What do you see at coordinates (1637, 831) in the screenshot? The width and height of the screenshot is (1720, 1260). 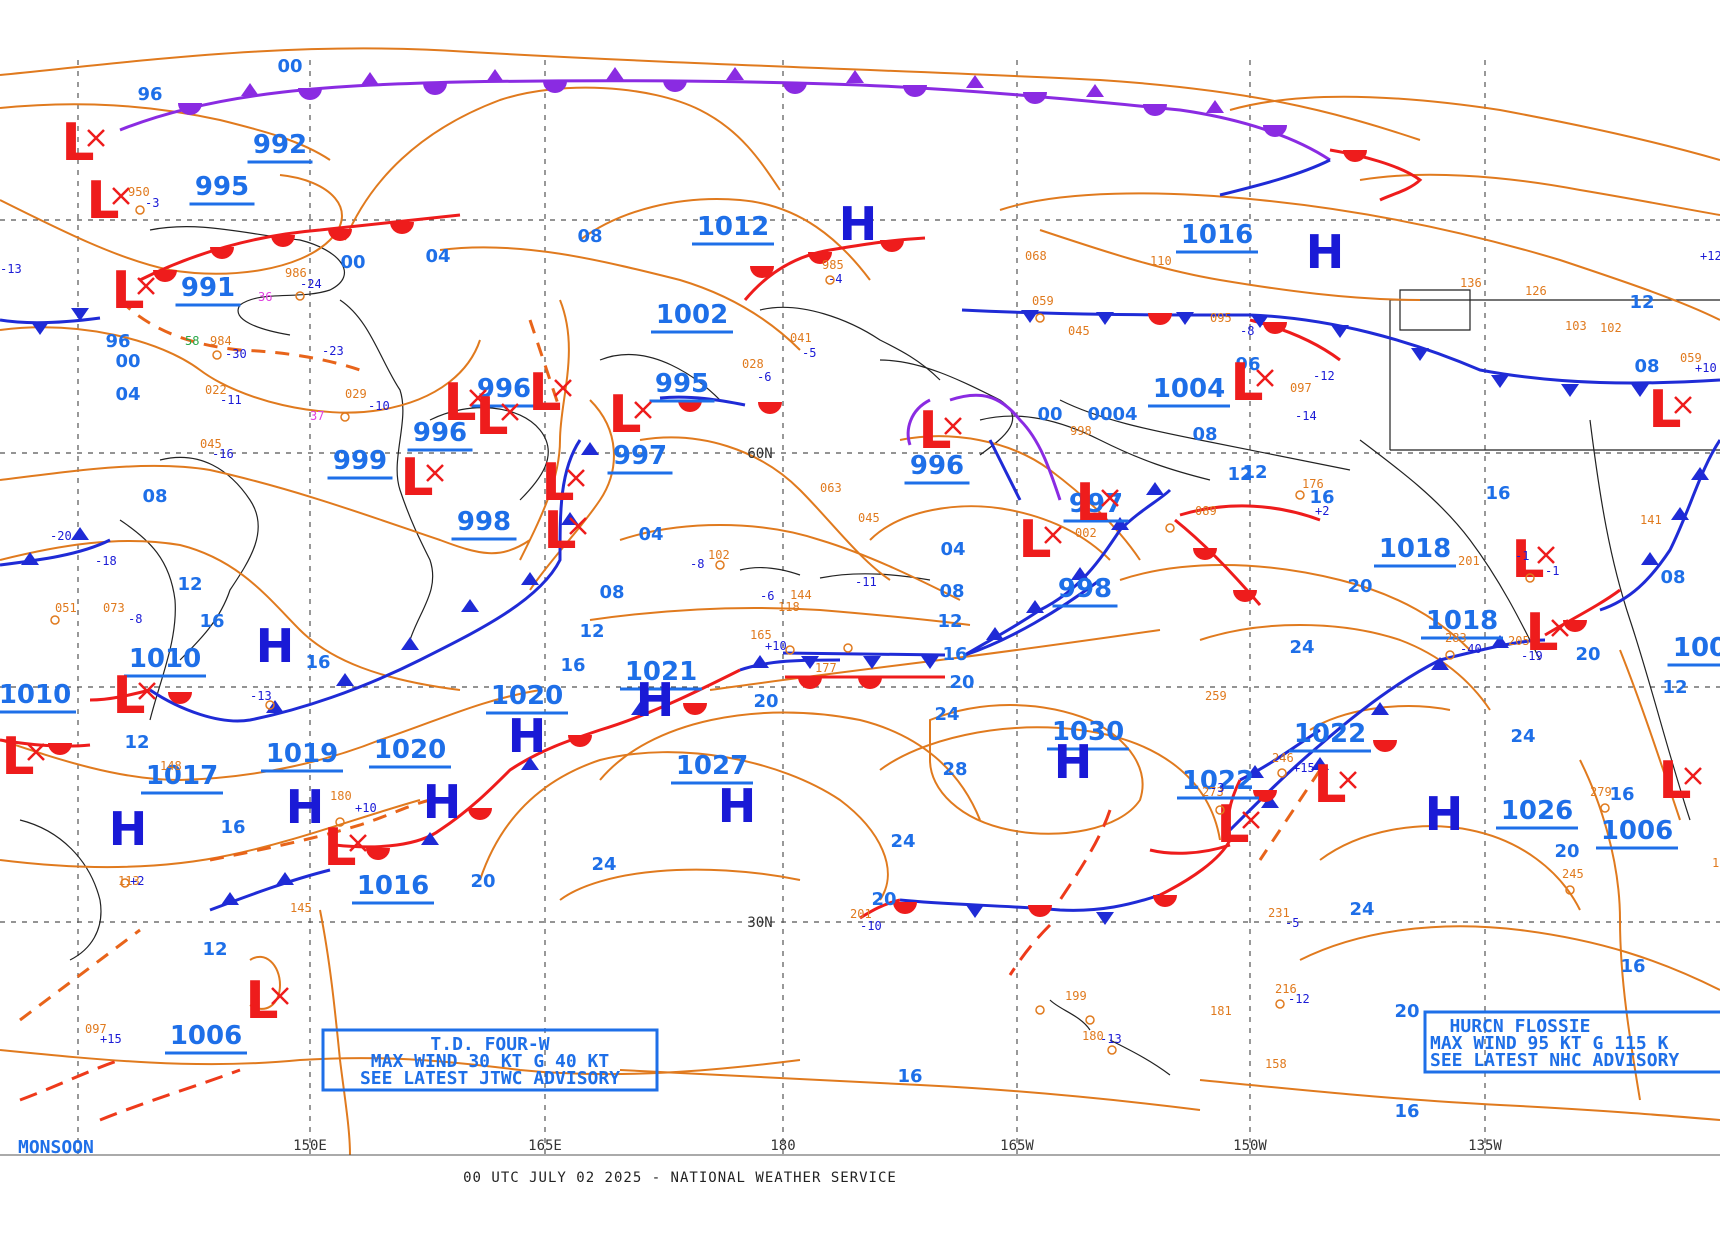 I see `pressure-value: 1006` at bounding box center [1637, 831].